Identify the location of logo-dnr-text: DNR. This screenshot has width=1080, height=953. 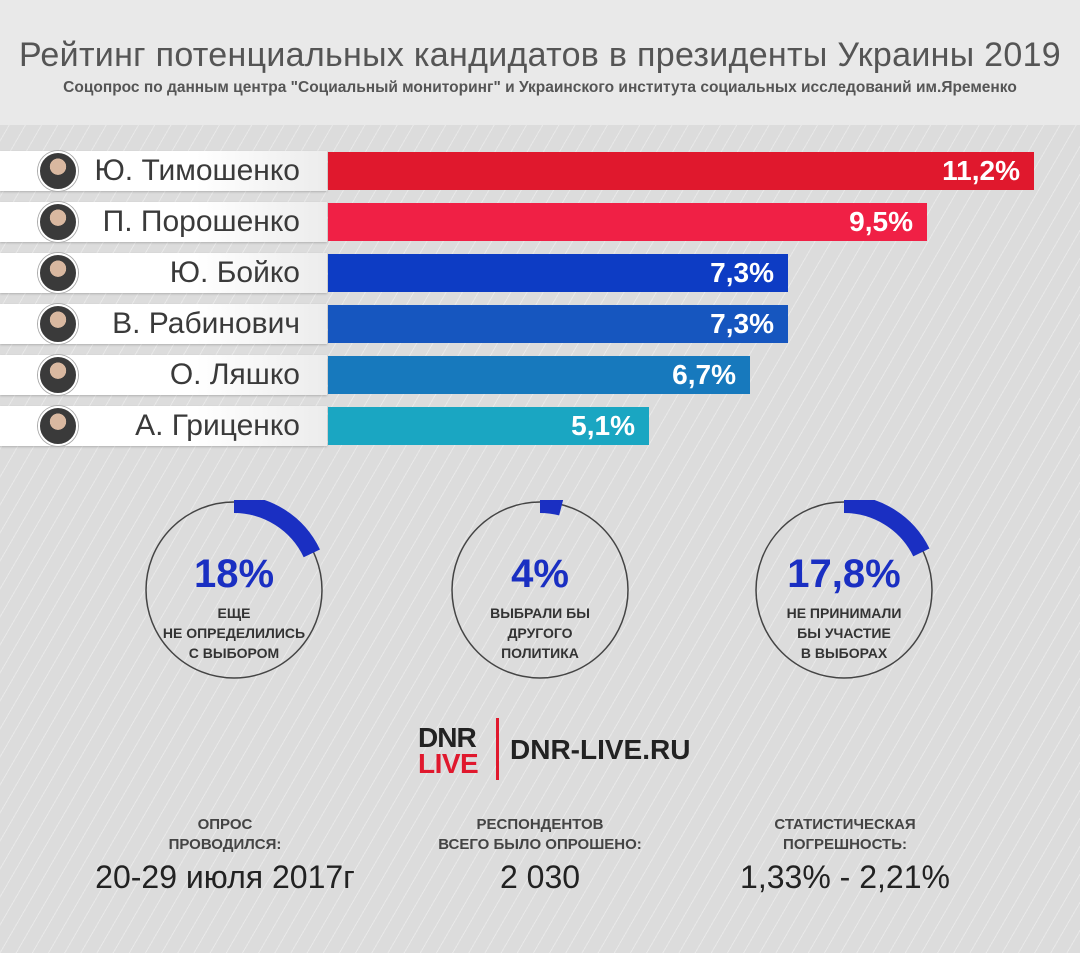
(447, 737).